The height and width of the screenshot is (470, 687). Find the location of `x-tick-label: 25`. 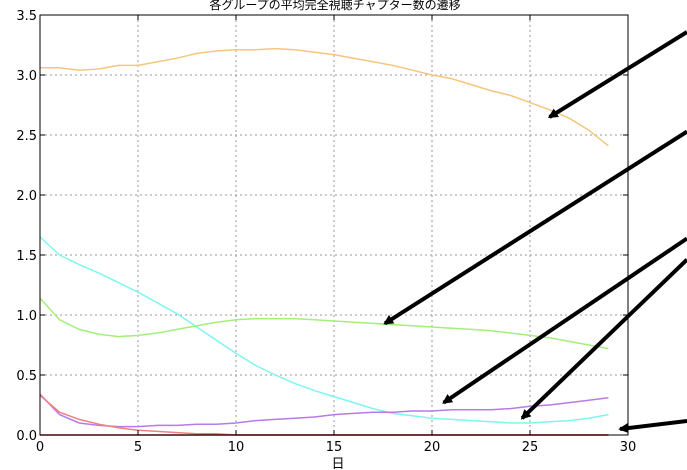

x-tick-label: 25 is located at coordinates (530, 447).